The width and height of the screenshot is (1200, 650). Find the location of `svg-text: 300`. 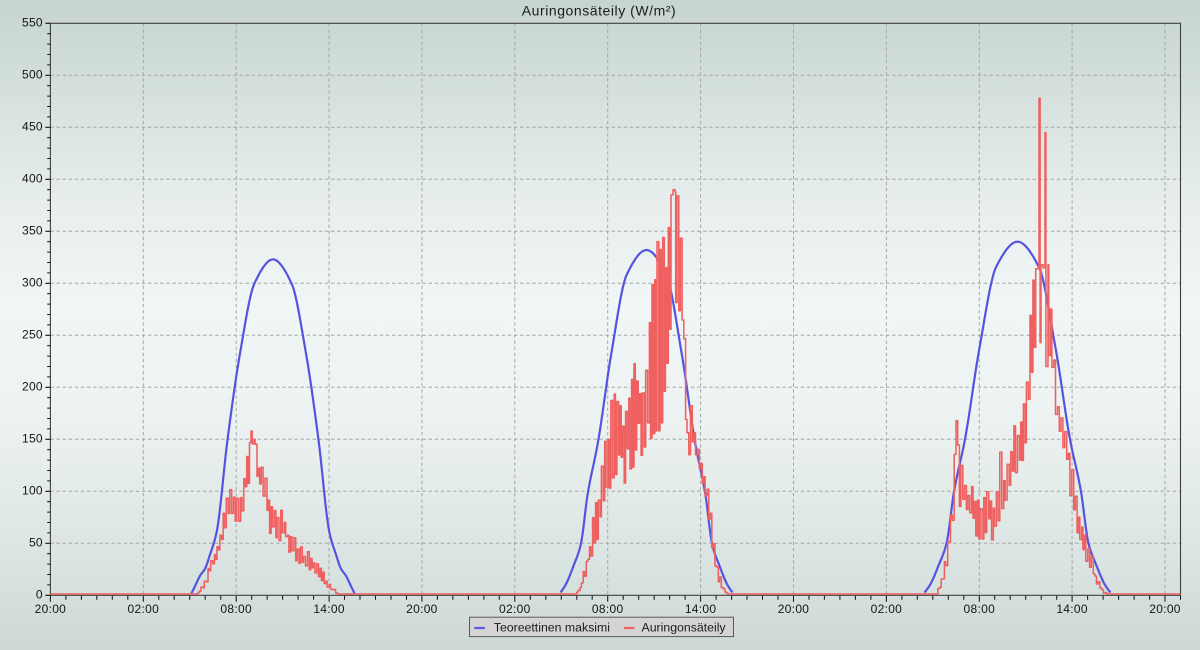

svg-text: 300 is located at coordinates (32, 282).